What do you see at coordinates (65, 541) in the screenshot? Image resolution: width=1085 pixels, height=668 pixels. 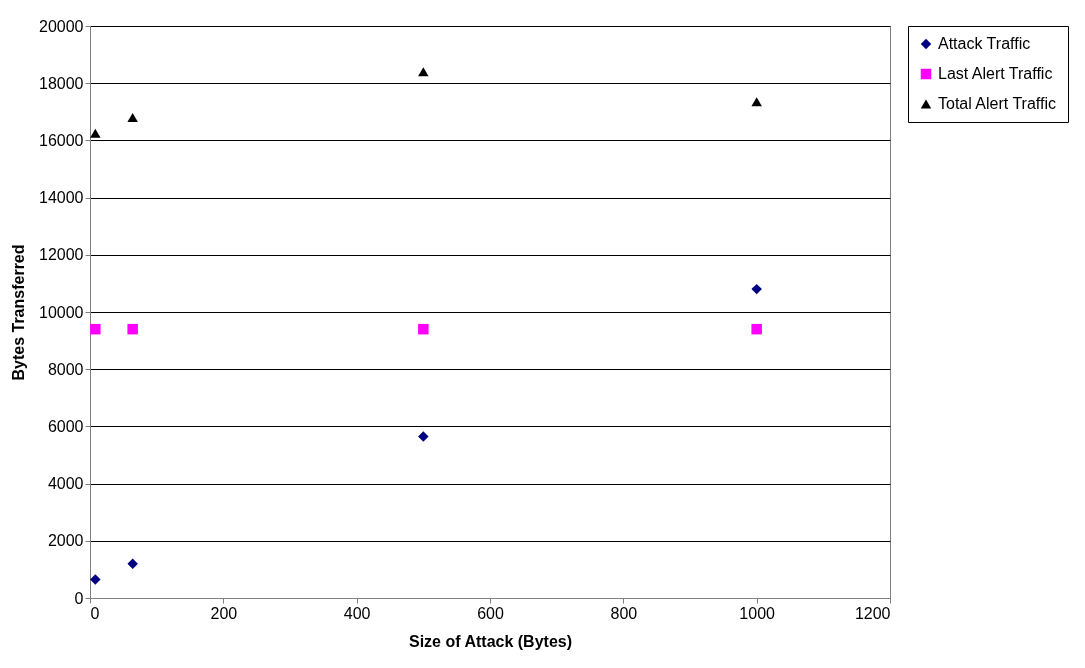 I see `y-tick-label: 2000` at bounding box center [65, 541].